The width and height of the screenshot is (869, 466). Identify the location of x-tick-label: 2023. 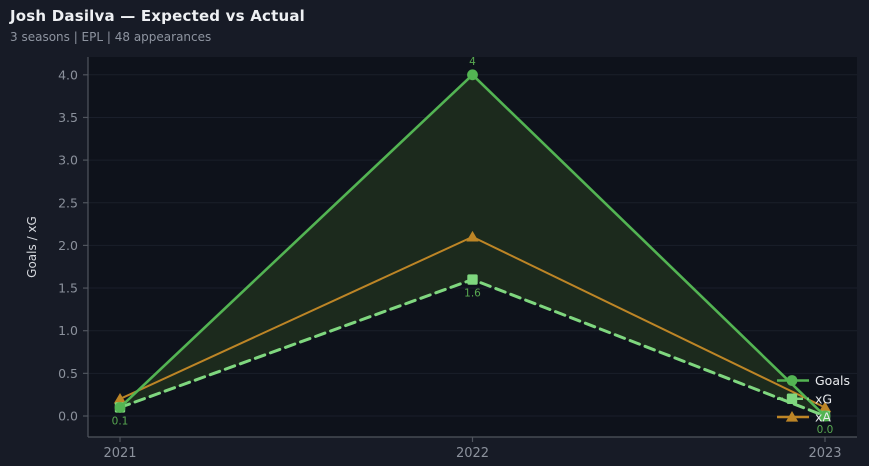
(824, 453).